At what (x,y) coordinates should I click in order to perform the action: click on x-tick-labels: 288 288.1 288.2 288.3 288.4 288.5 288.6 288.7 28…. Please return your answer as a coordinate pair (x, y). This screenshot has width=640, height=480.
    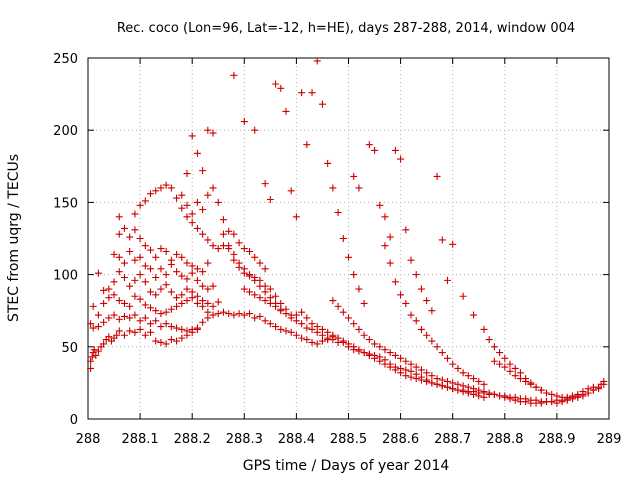
    Looking at the image, I should click on (349, 439).